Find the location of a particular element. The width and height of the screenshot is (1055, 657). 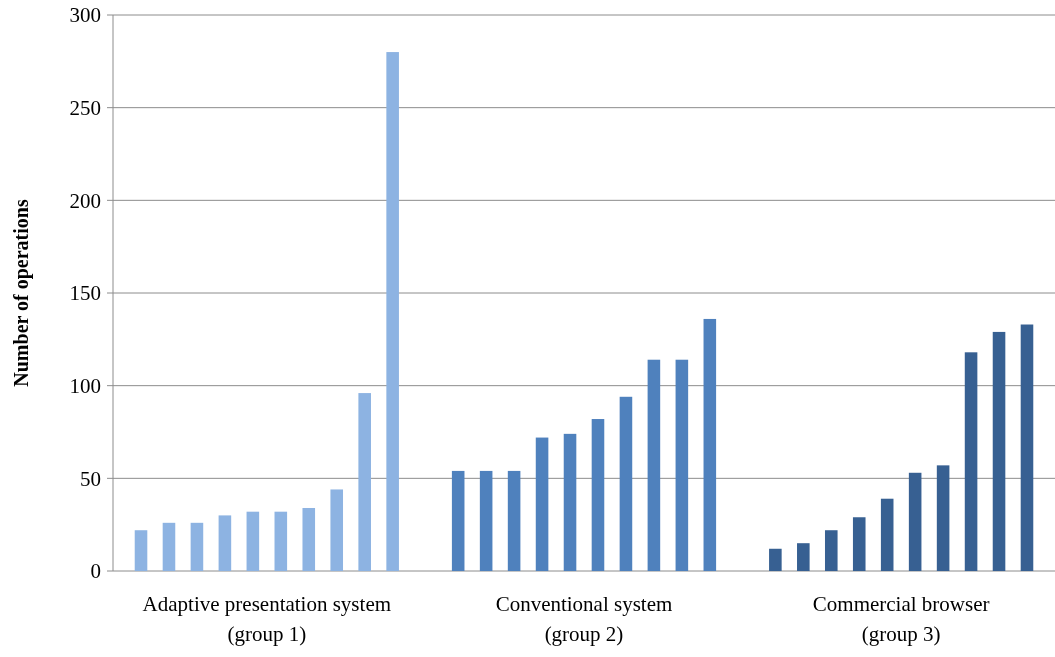

y-tick-label: 200 is located at coordinates (85, 200).